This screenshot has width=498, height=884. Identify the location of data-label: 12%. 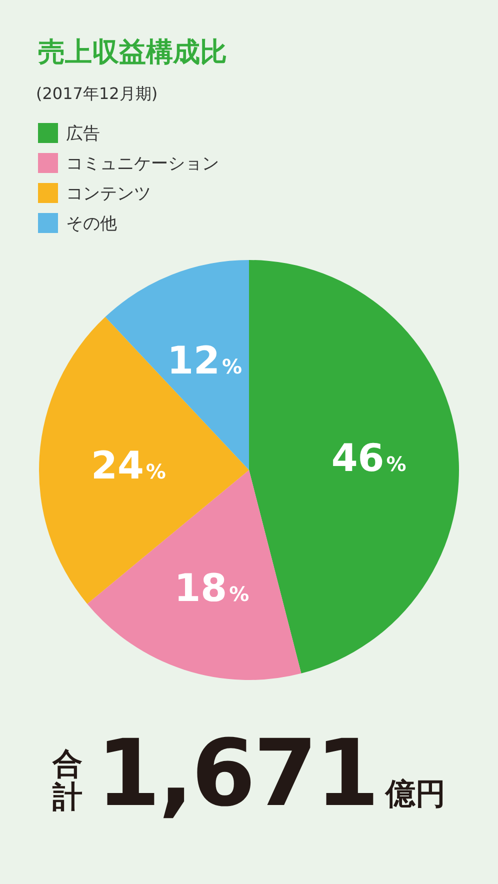
(204, 360).